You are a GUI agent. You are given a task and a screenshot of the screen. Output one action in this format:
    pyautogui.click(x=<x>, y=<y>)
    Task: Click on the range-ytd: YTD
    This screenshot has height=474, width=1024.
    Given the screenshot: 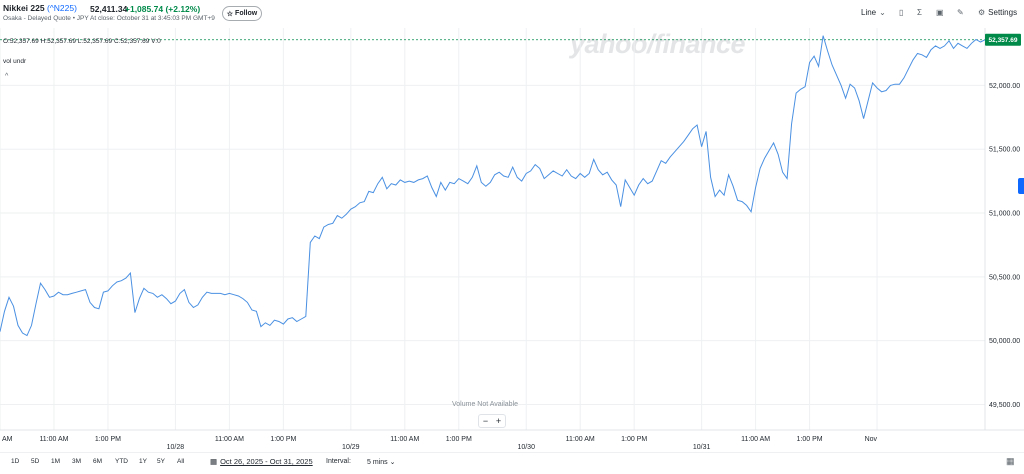 What is the action you would take?
    pyautogui.click(x=121, y=461)
    